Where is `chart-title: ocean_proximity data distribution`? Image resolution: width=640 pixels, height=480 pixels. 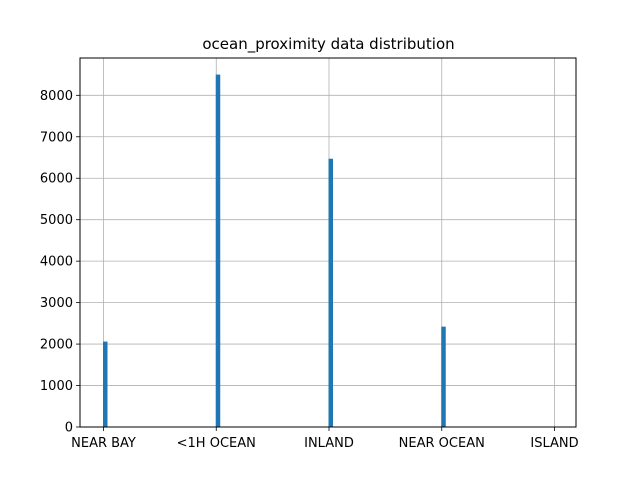 chart-title: ocean_proximity data distribution is located at coordinates (328, 44).